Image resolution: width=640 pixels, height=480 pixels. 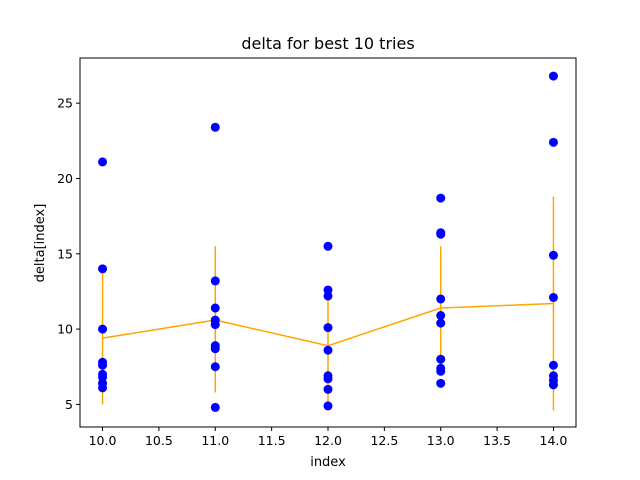 I want to click on y-tick-label: 20, so click(x=65, y=178).